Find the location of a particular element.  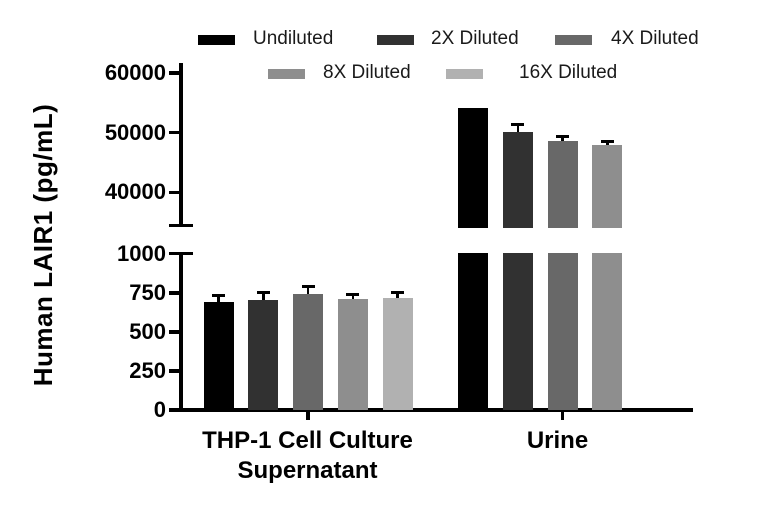

bar-undiluted-urine-lower is located at coordinates (473, 331).